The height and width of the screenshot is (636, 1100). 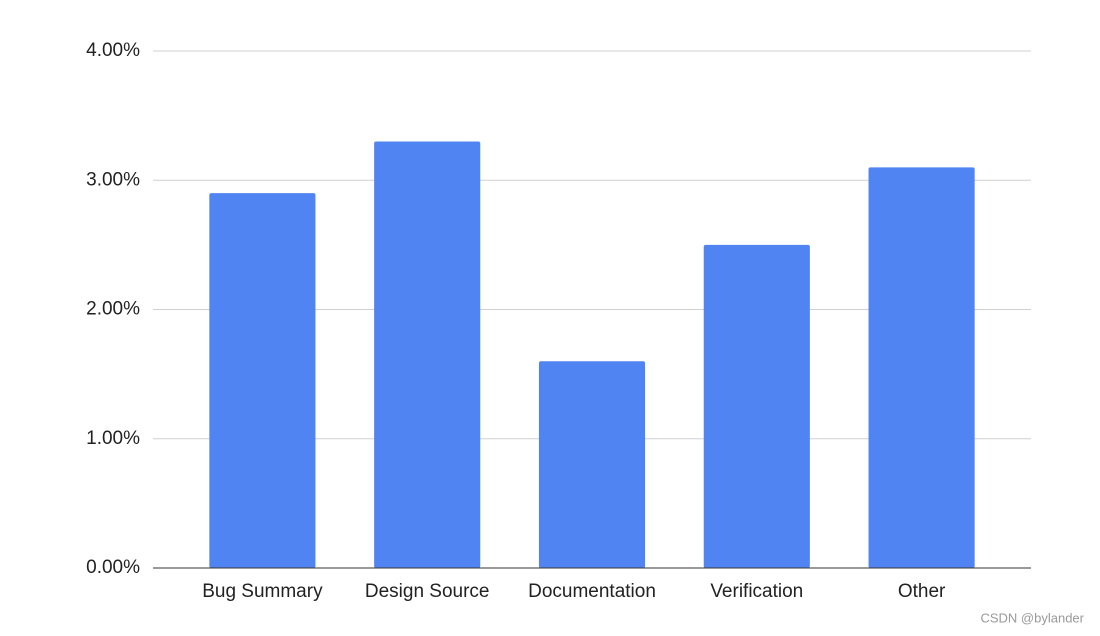 What do you see at coordinates (113, 50) in the screenshot?
I see `y-tick-label: 4.00%` at bounding box center [113, 50].